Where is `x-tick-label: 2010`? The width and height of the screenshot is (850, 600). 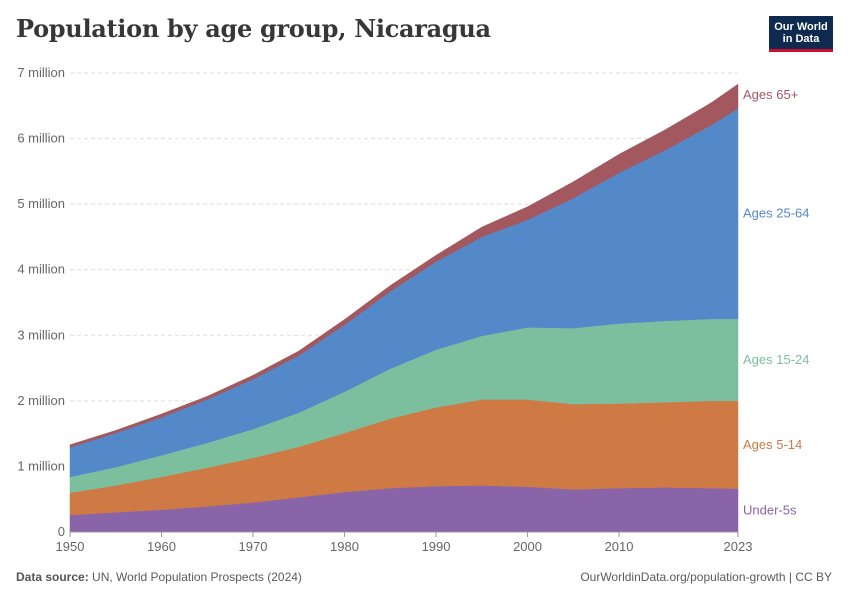 x-tick-label: 2010 is located at coordinates (619, 546).